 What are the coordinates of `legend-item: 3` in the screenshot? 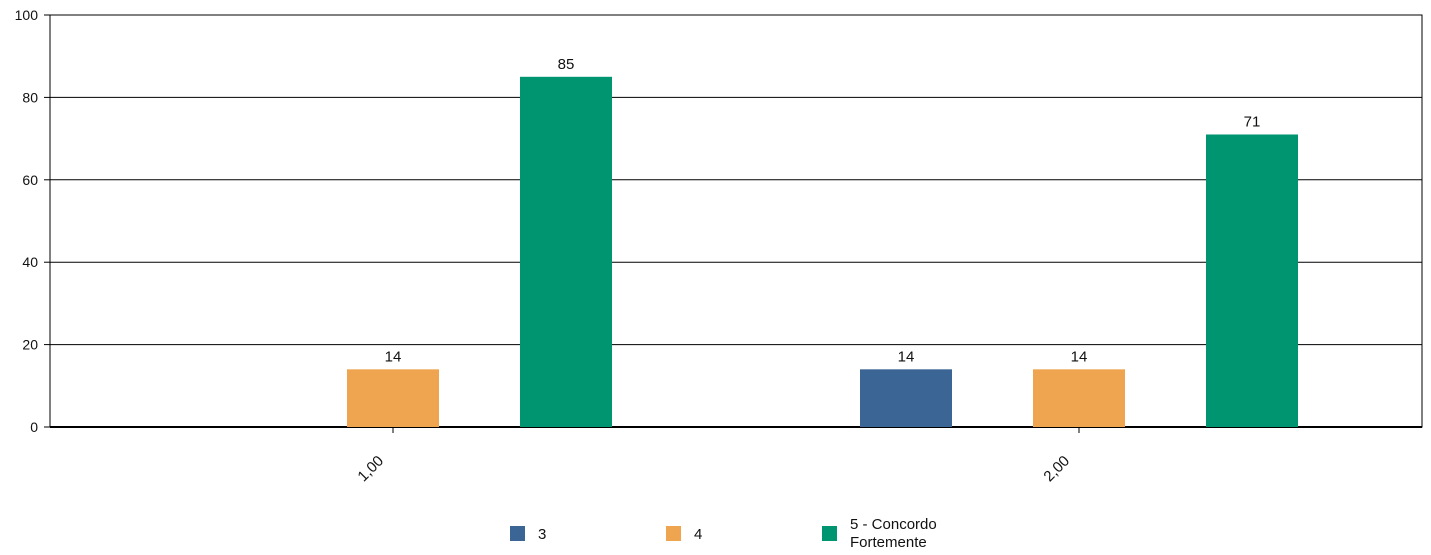 It's located at (528, 534).